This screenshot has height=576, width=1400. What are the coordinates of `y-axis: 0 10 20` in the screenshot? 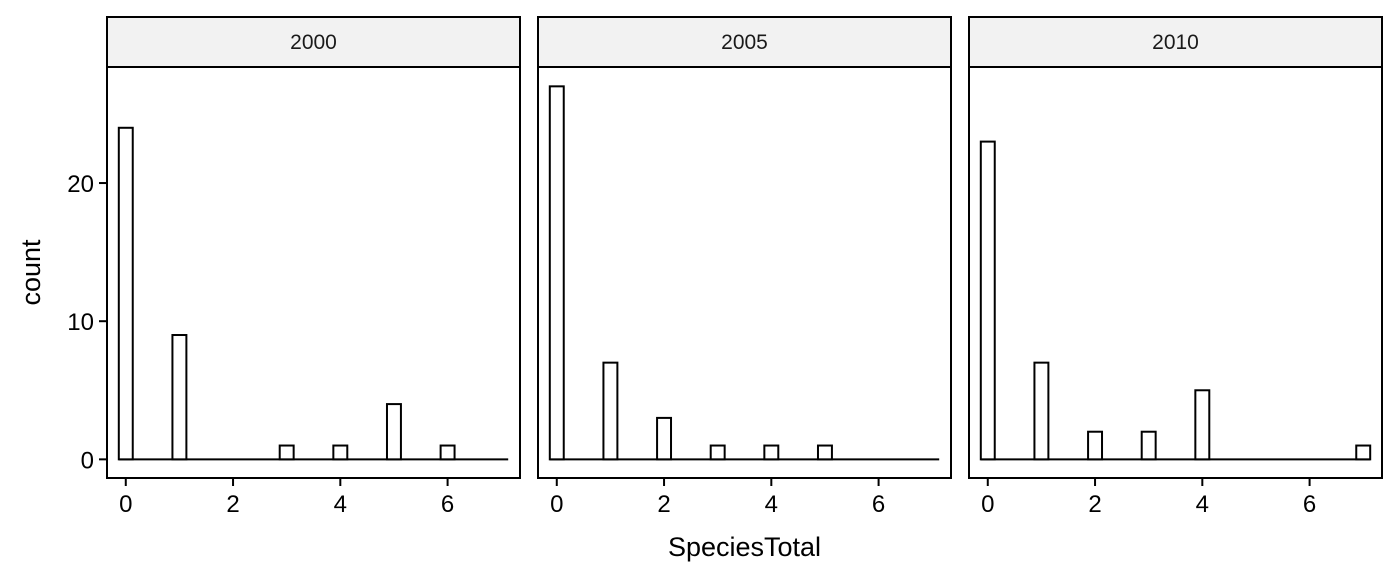 It's located at (87, 322).